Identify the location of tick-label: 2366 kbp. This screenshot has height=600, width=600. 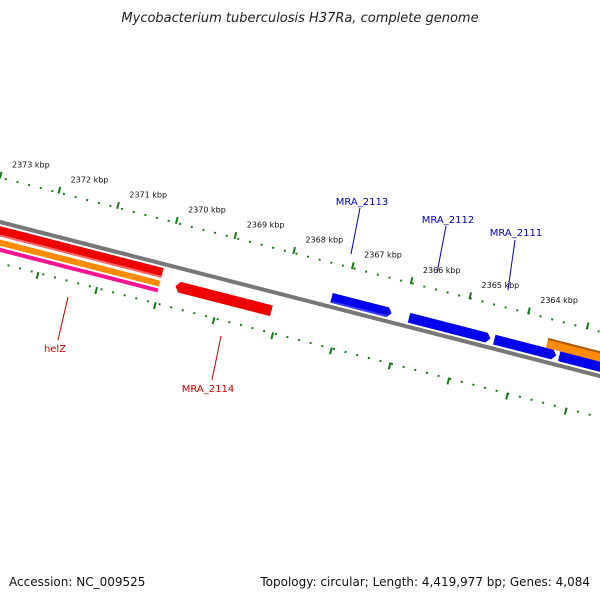
(442, 270).